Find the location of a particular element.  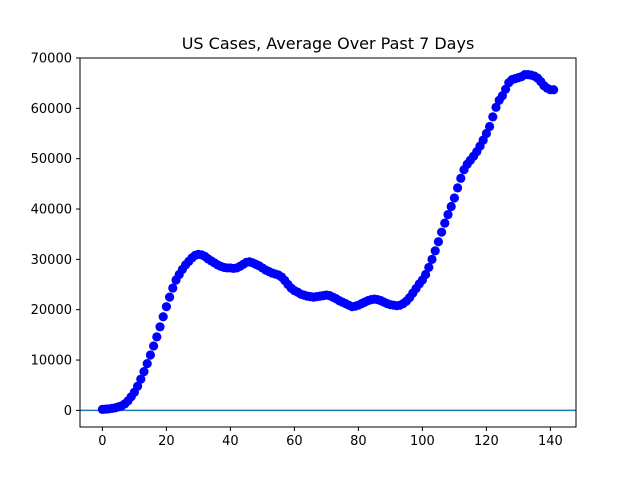

y-tick-label: 30000 is located at coordinates (51, 260).